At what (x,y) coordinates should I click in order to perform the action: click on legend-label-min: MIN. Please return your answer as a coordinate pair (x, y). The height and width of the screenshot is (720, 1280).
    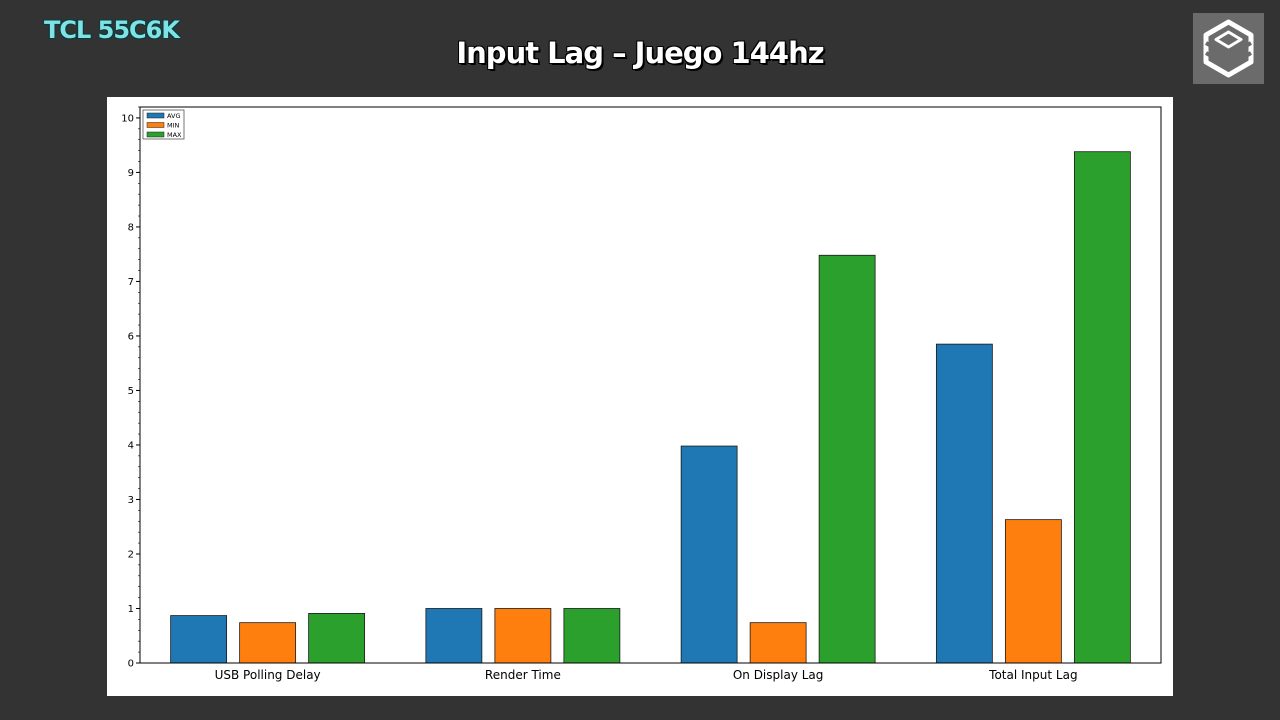
    Looking at the image, I should click on (173, 126).